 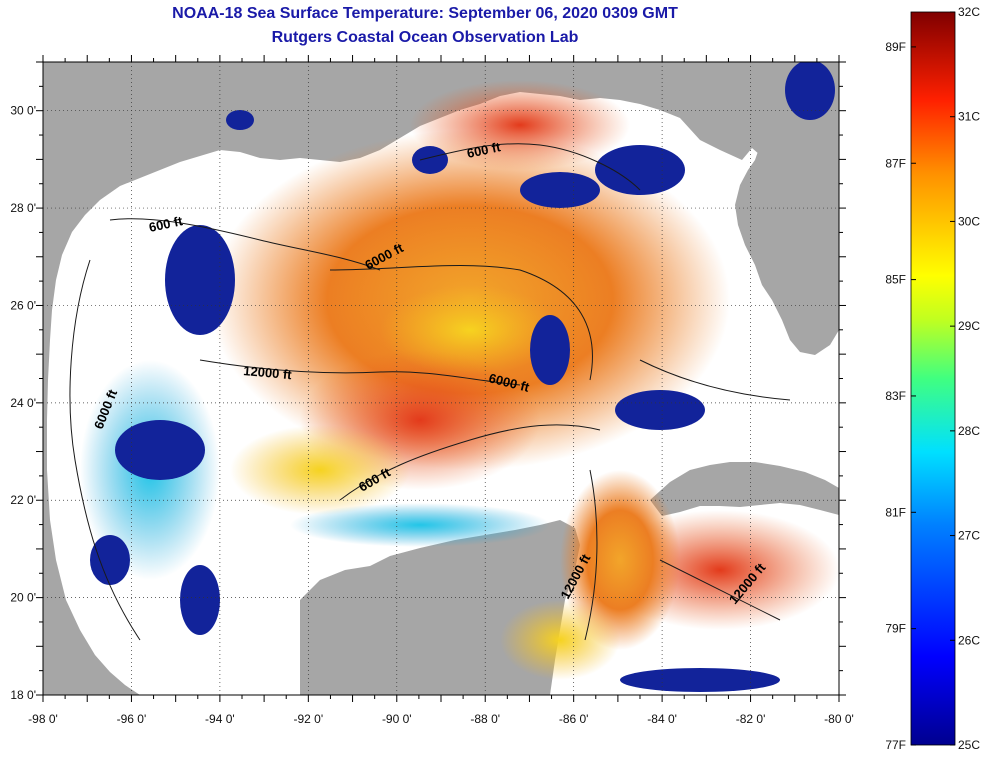 What do you see at coordinates (43, 719) in the screenshot?
I see `lon-label: -98 0'` at bounding box center [43, 719].